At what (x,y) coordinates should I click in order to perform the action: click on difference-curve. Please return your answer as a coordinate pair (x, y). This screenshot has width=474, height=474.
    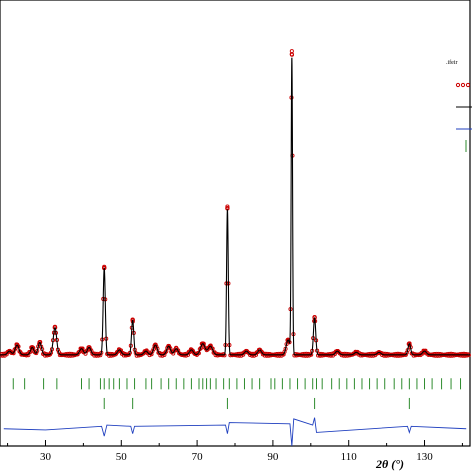
    Looking at the image, I should click on (235, 432).